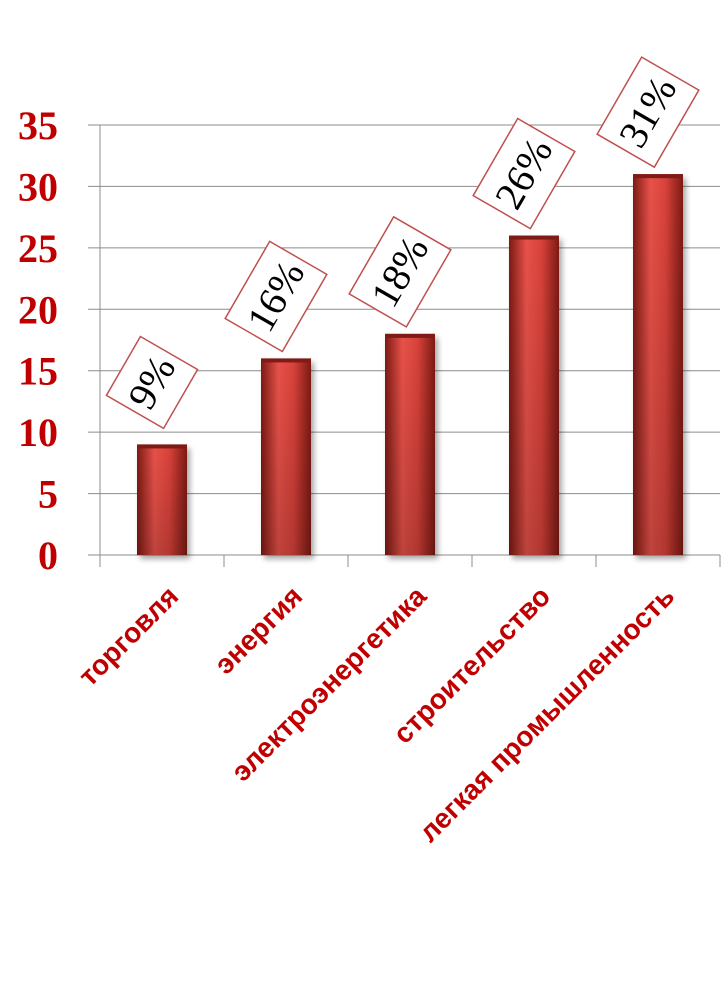 This screenshot has height=981, width=728. What do you see at coordinates (546, 713) in the screenshot?
I see `x-tick-label: легкая промышленность` at bounding box center [546, 713].